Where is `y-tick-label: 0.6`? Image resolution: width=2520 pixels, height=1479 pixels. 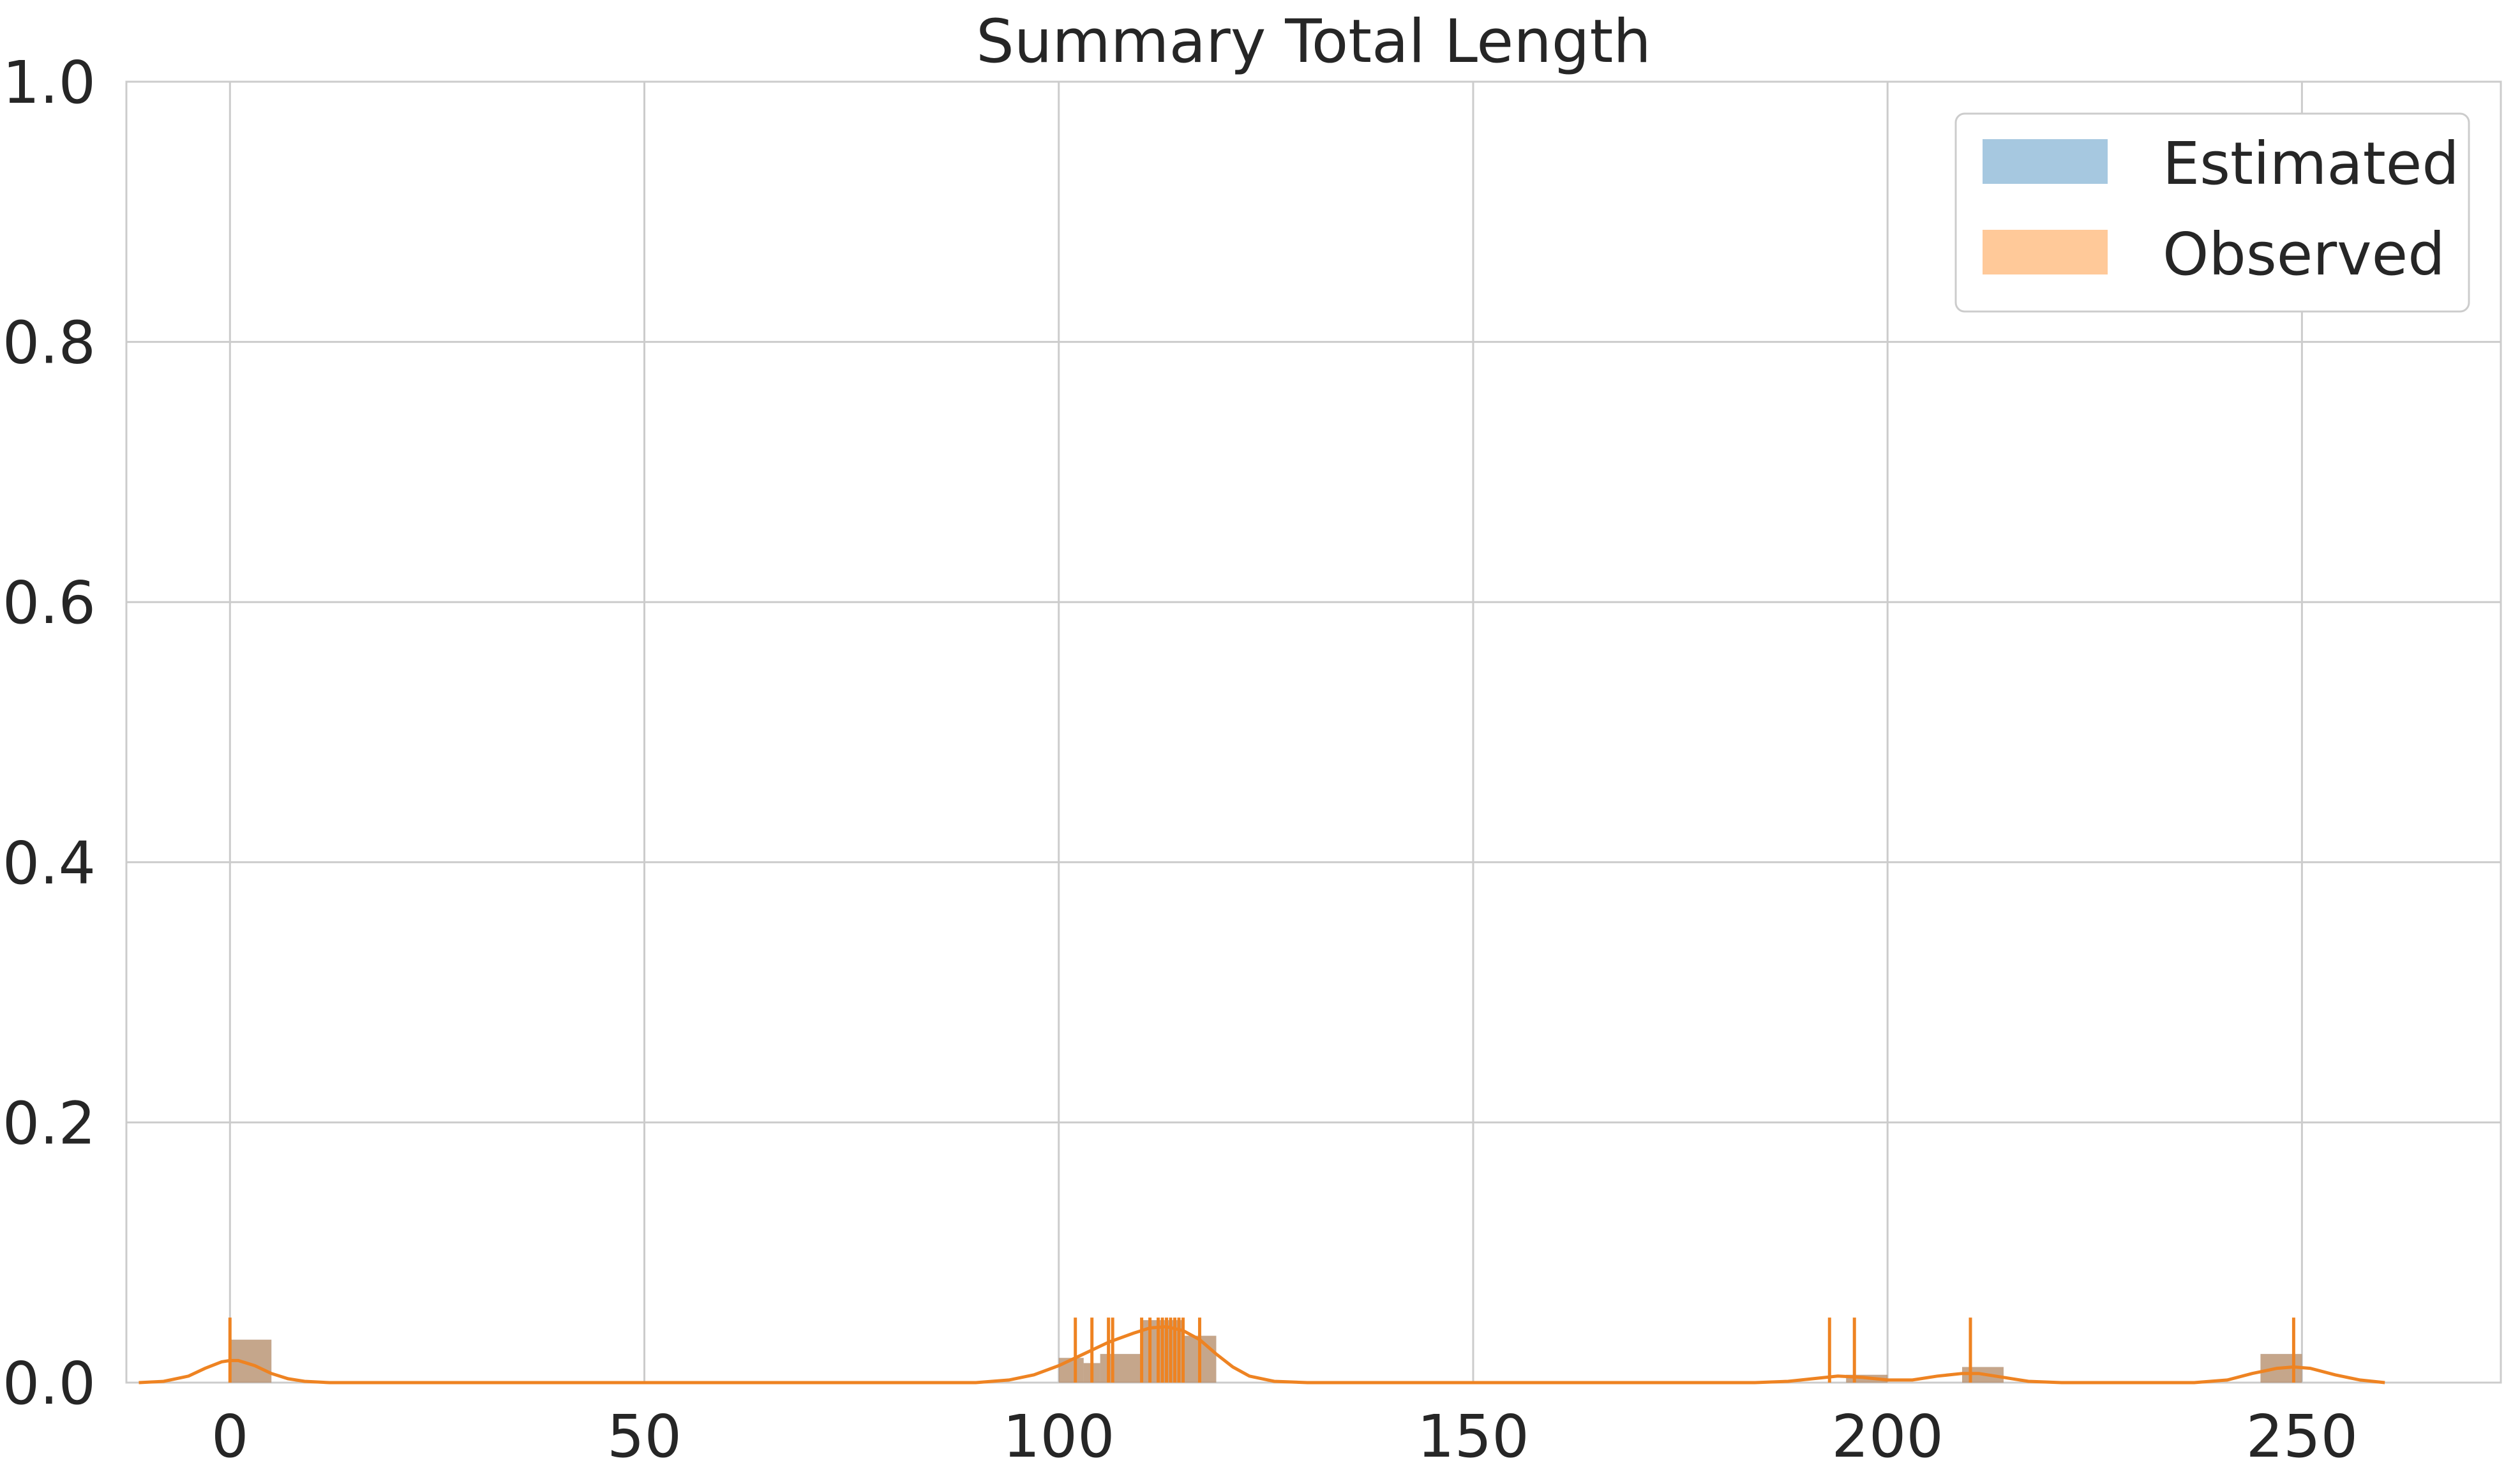
y-tick-label: 0.6 is located at coordinates (49, 603).